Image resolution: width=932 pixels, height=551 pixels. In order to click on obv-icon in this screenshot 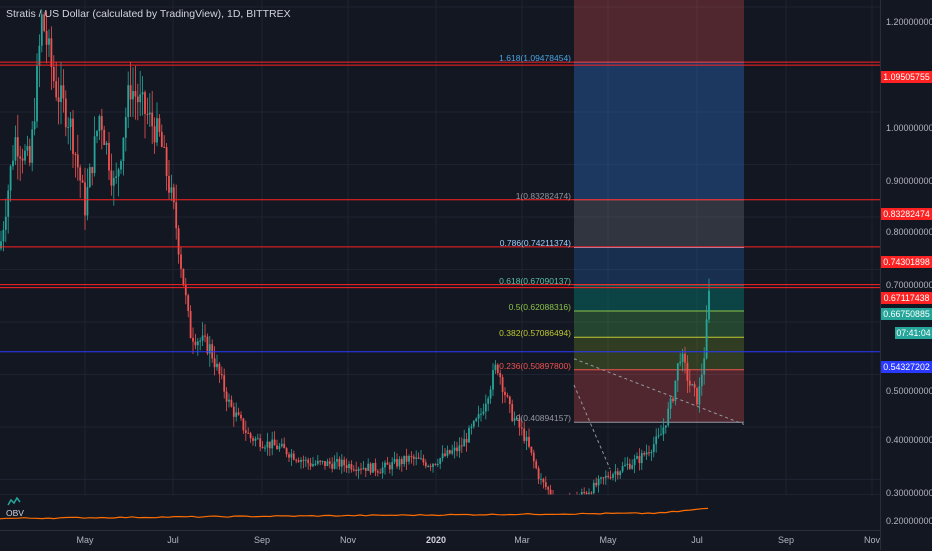, I will do `click(14, 501)`.